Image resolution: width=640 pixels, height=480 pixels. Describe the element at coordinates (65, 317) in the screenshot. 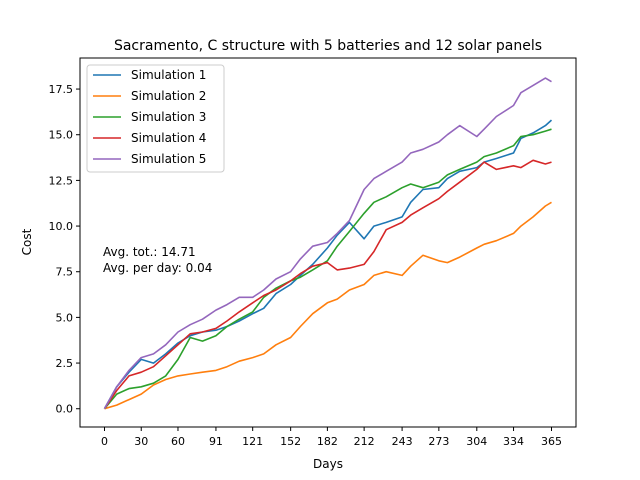

I see `y-tick-label: 5.0` at that location.